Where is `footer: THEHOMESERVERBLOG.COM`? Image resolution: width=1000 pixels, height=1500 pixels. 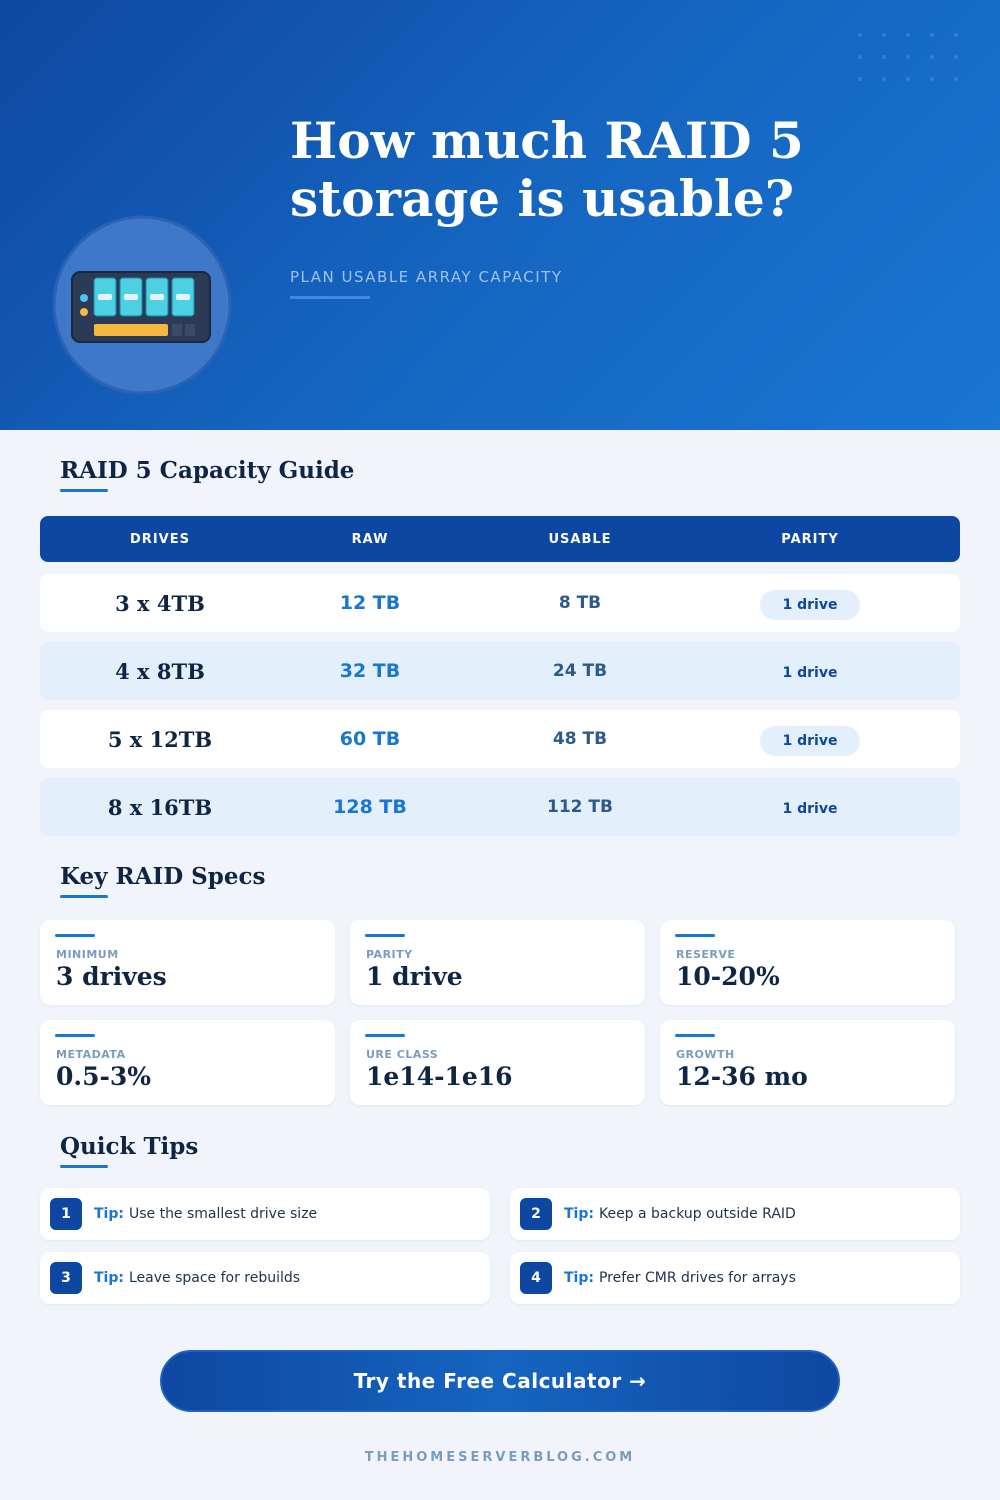
footer: THEHOMESERVERBLOG.COM is located at coordinates (500, 1457).